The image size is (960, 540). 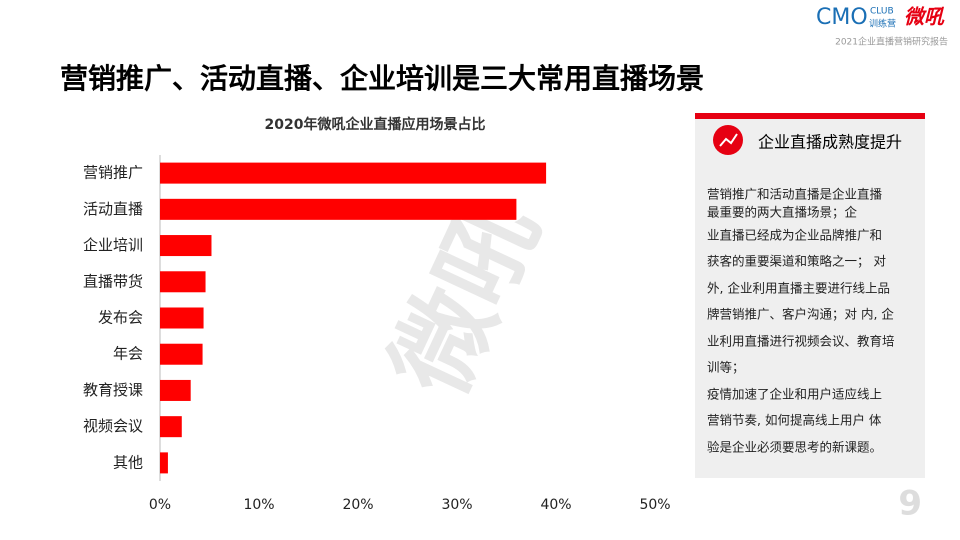 What do you see at coordinates (128, 354) in the screenshot?
I see `y-tick-label: 年会` at bounding box center [128, 354].